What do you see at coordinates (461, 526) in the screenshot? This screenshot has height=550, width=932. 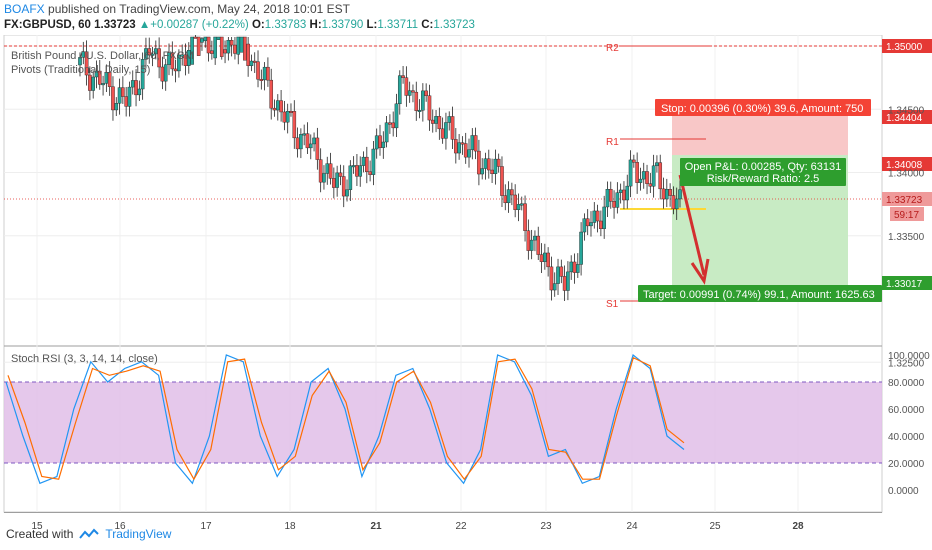 I see `x-tick-label: 22` at bounding box center [461, 526].